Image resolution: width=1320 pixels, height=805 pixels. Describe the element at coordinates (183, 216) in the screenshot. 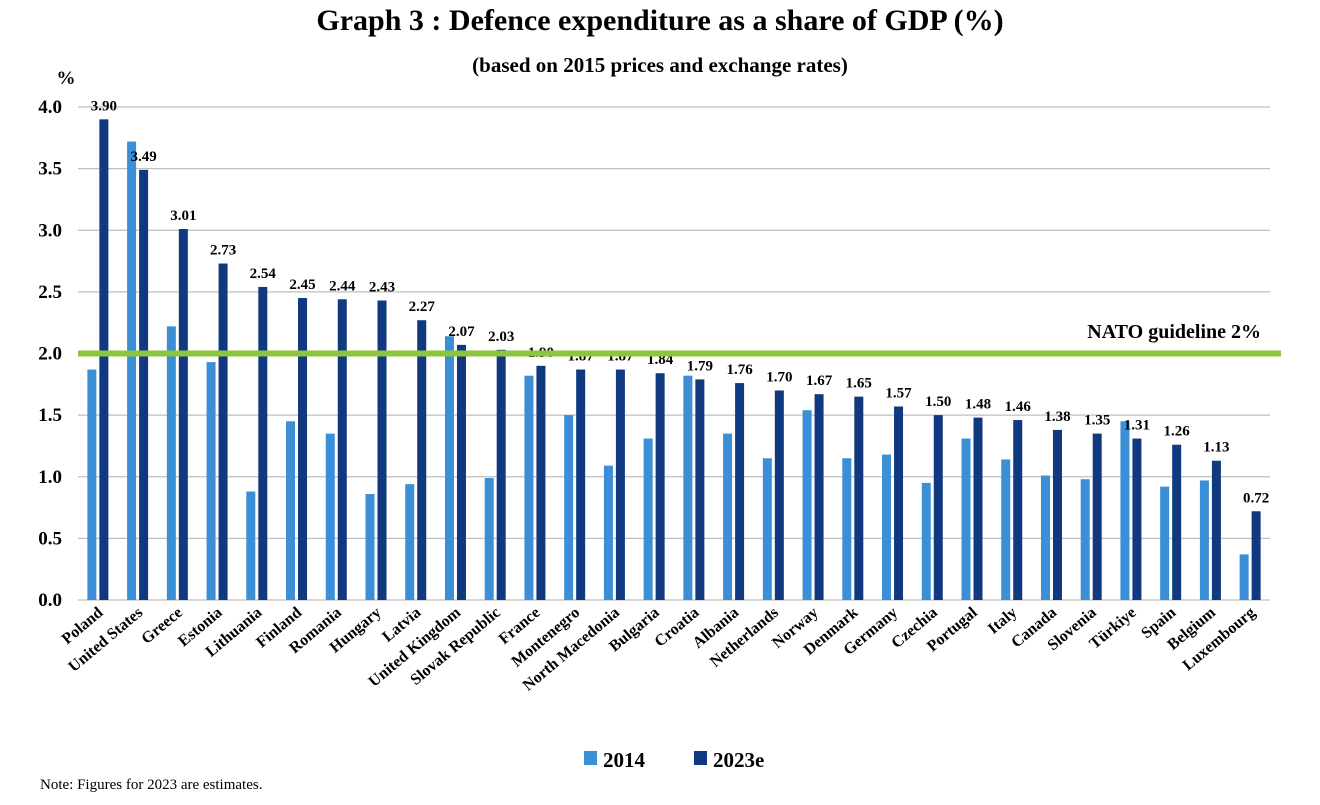

I see `data-label: 3.01` at that location.